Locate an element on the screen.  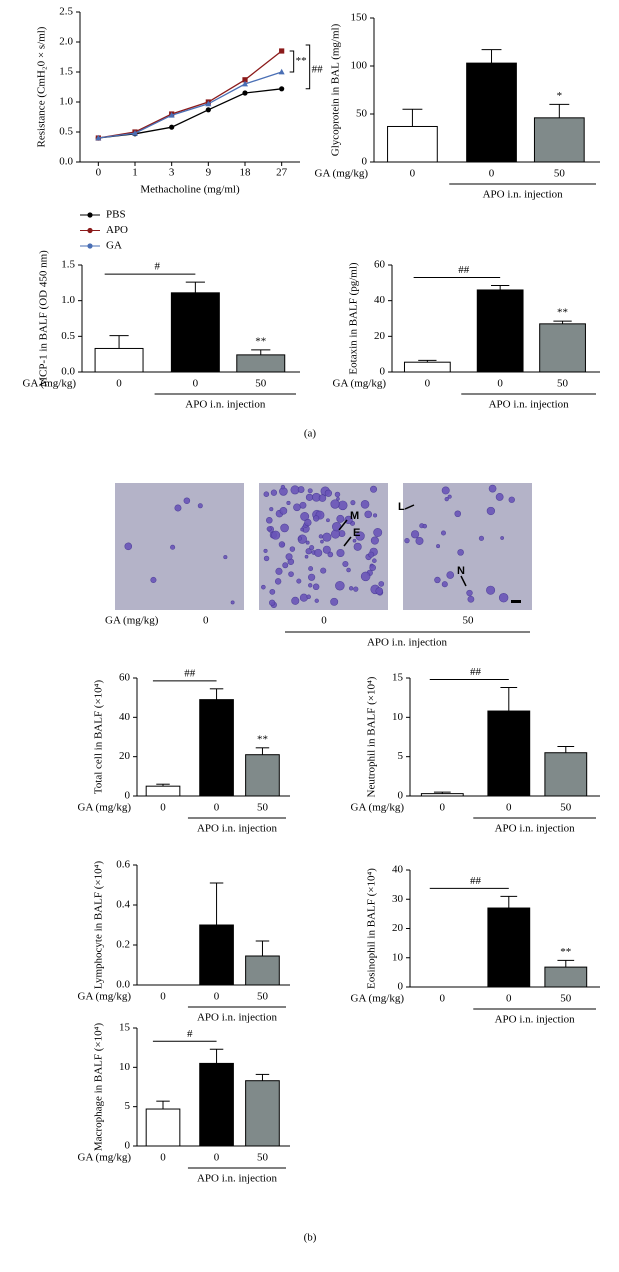
y-tick-label: 15 is located at coordinates (125, 1028).